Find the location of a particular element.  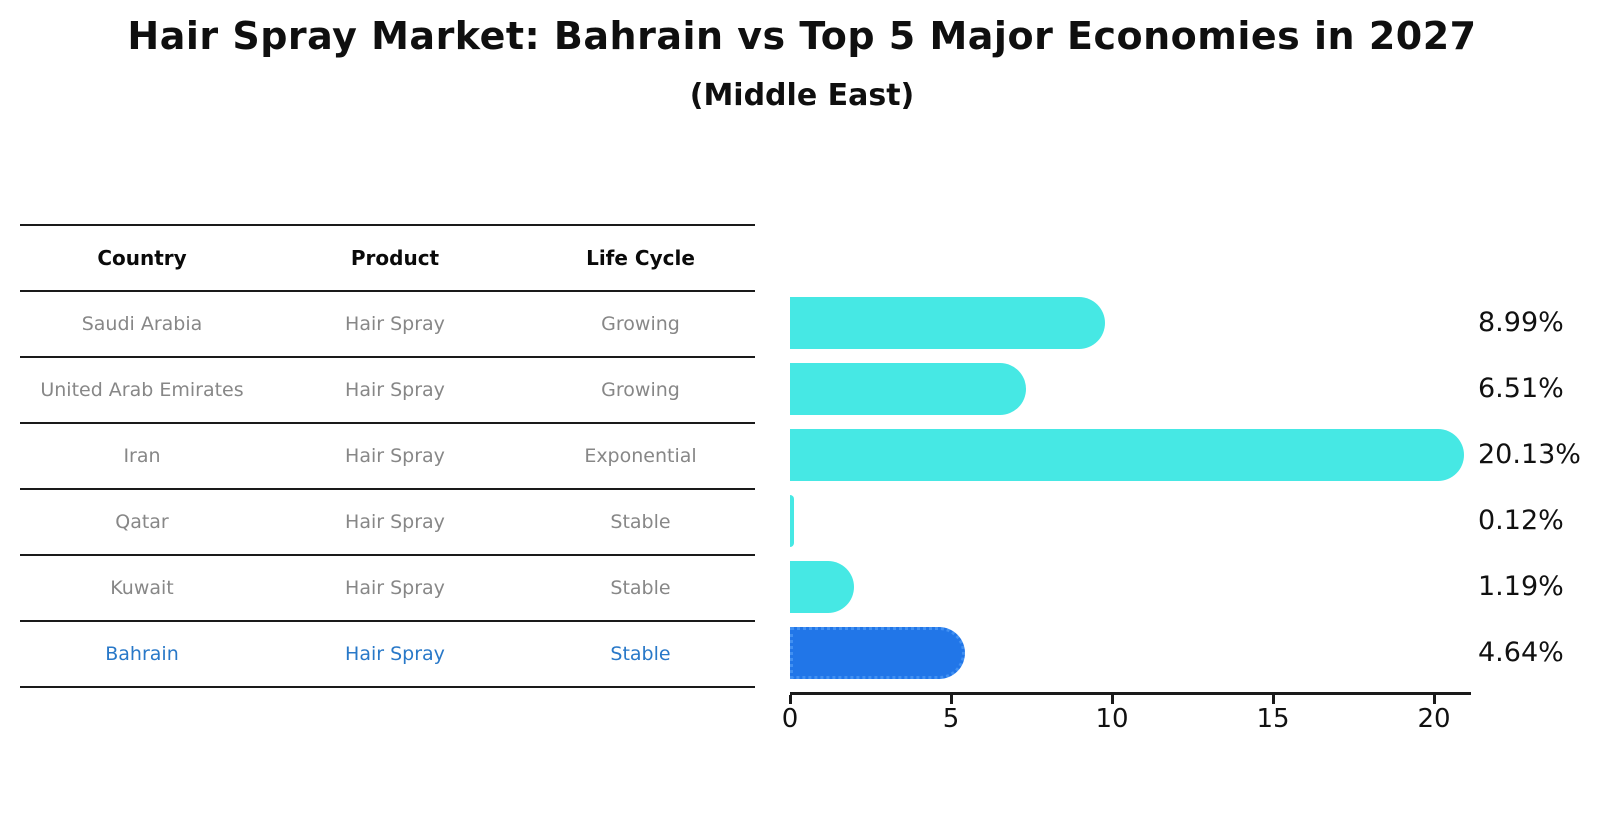

x-axis-tick-label: 15 is located at coordinates (1273, 719).